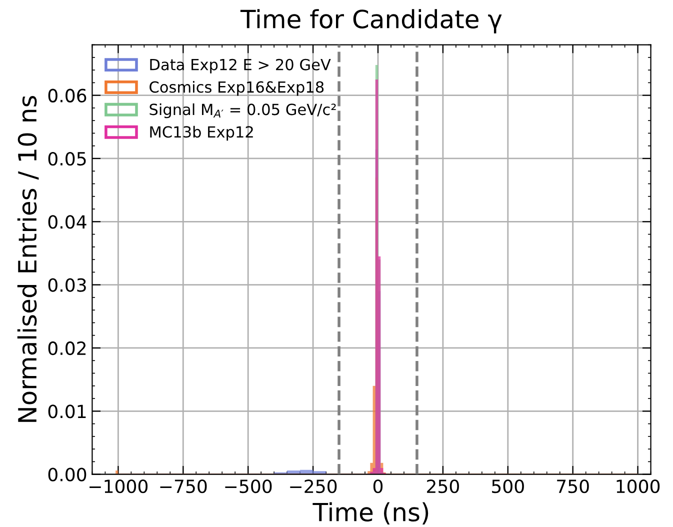  What do you see at coordinates (508, 486) in the screenshot?
I see `x-tick-label: 500` at bounding box center [508, 486].